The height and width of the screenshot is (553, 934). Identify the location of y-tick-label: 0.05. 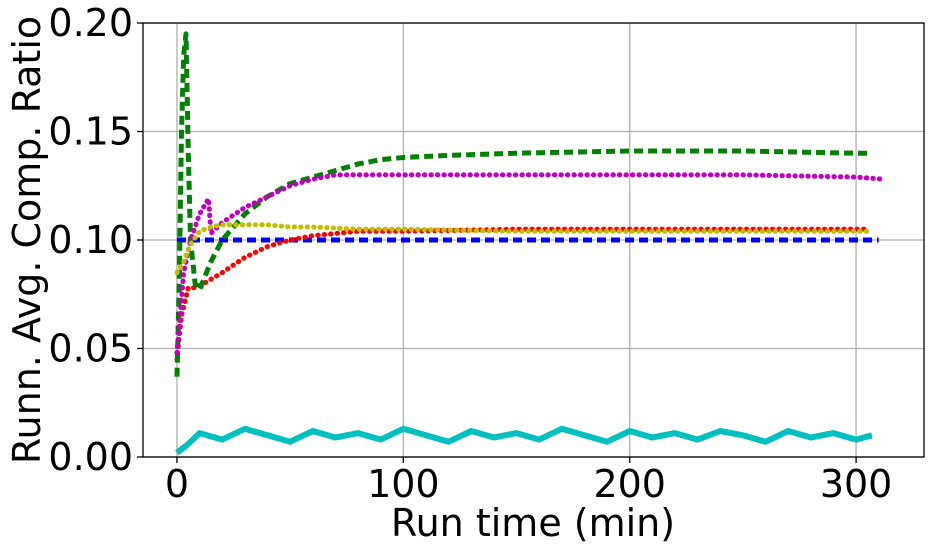
(90, 349).